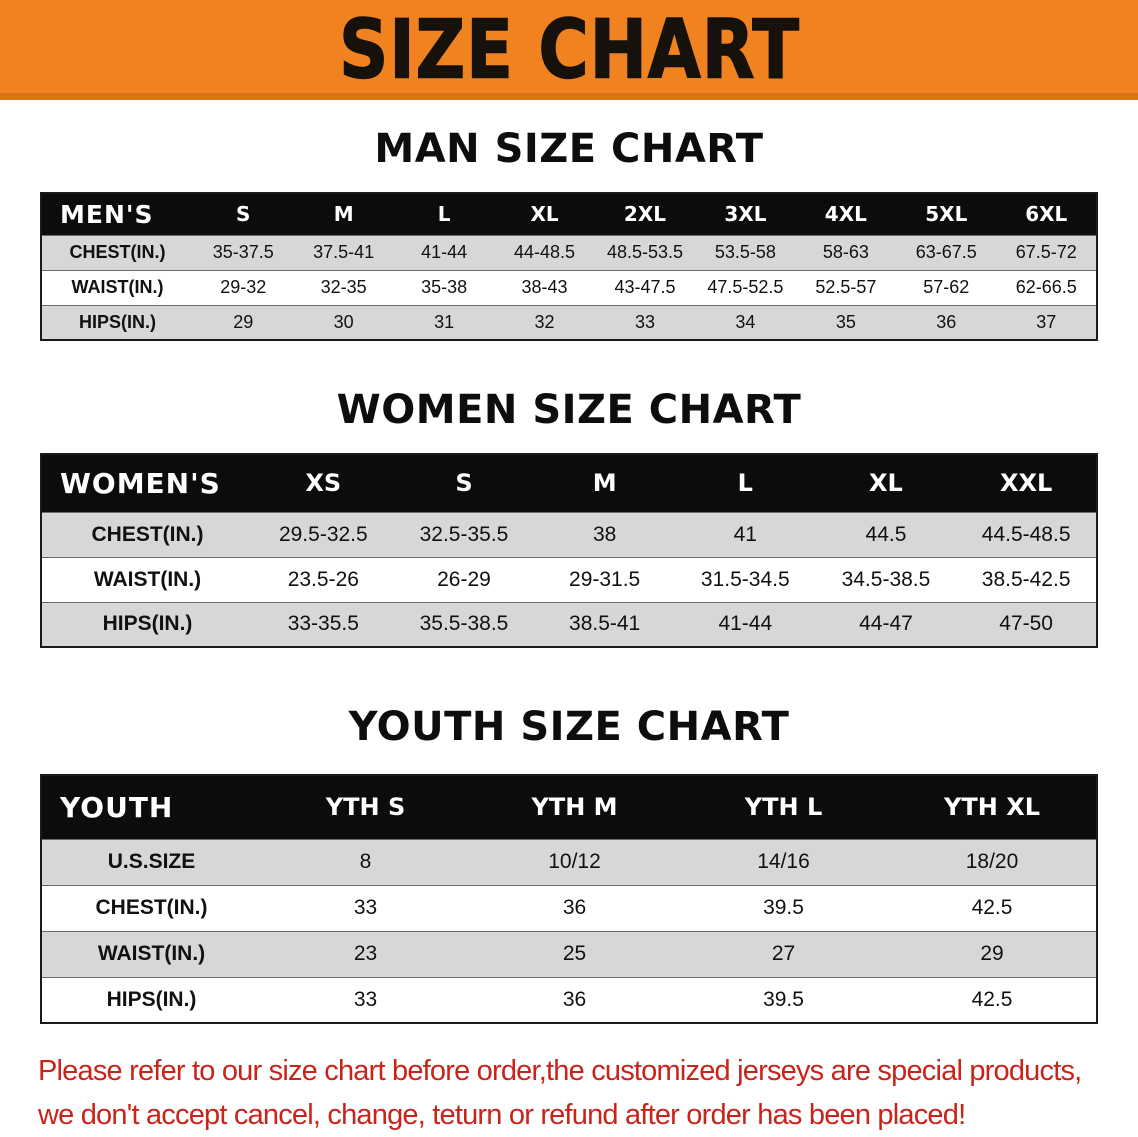  What do you see at coordinates (745, 252) in the screenshot?
I see `size-value-cell: 53.5-58` at bounding box center [745, 252].